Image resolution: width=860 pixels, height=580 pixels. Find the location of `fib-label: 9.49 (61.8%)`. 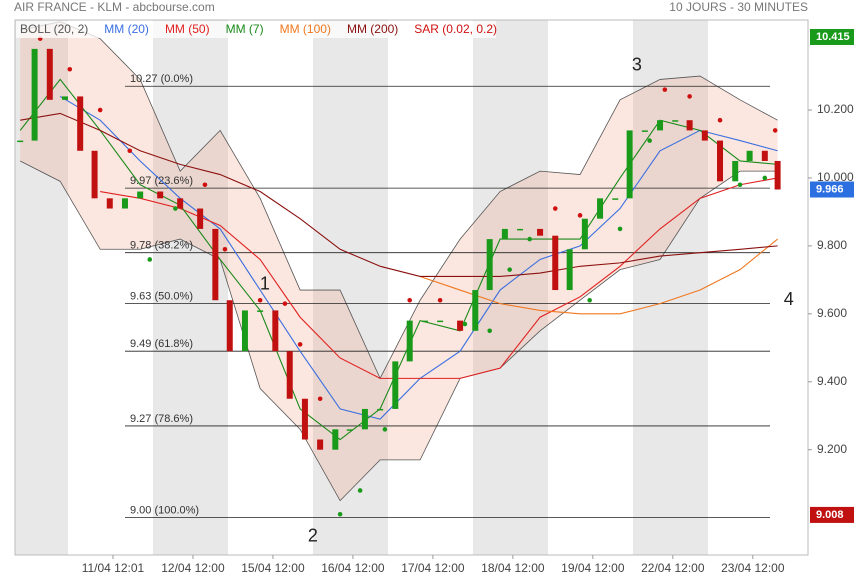

fib-label: 9.49 (61.8%) is located at coordinates (161, 344).